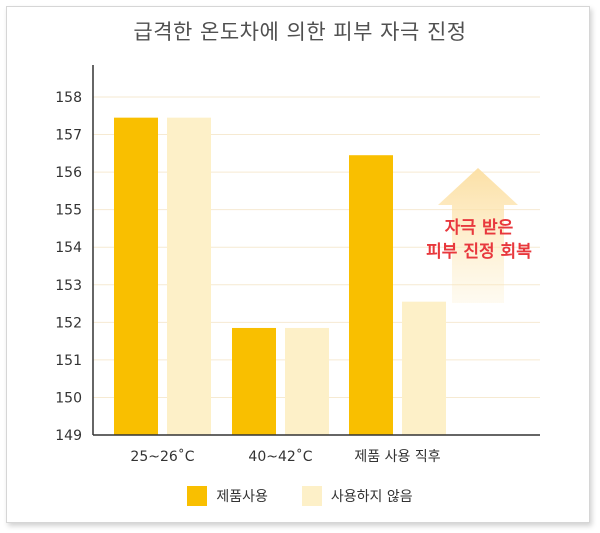 This screenshot has width=600, height=533. I want to click on legend-item-product: 제품사용, so click(227, 496).